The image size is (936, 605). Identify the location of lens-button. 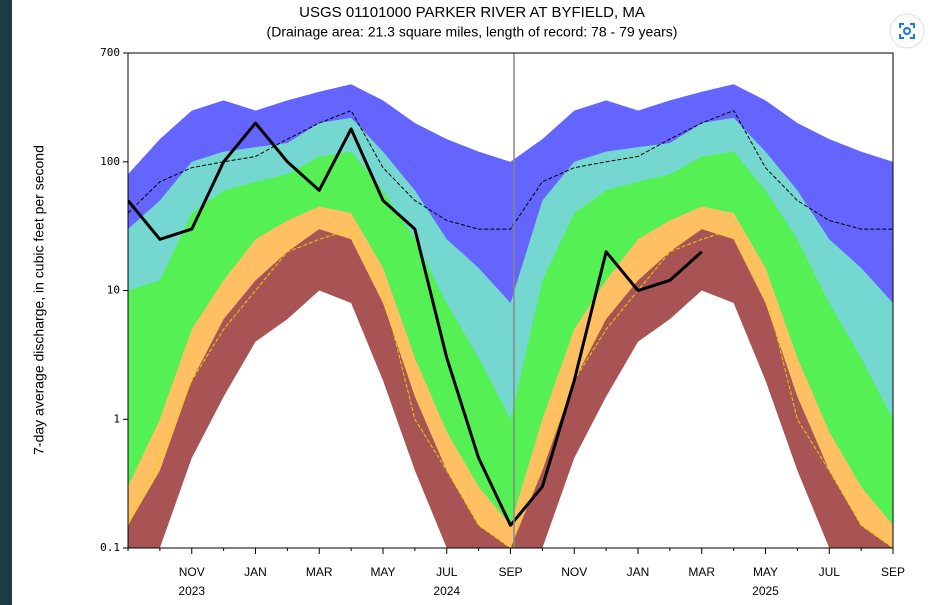
(907, 31).